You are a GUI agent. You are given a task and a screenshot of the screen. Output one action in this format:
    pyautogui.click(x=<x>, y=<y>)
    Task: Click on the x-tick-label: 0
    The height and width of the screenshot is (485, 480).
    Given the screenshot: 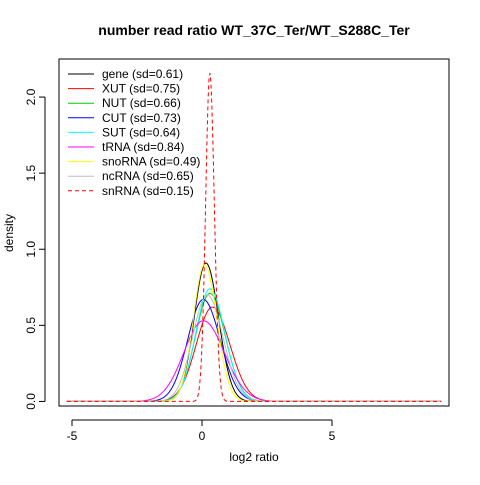 What is the action you would take?
    pyautogui.click(x=202, y=436)
    